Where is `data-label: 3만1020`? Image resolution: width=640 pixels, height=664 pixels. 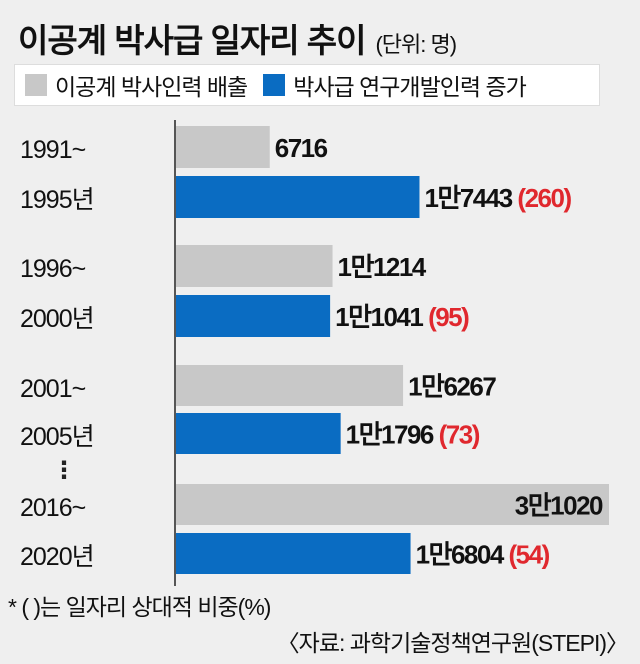
data-label: 3만1020 is located at coordinates (559, 506).